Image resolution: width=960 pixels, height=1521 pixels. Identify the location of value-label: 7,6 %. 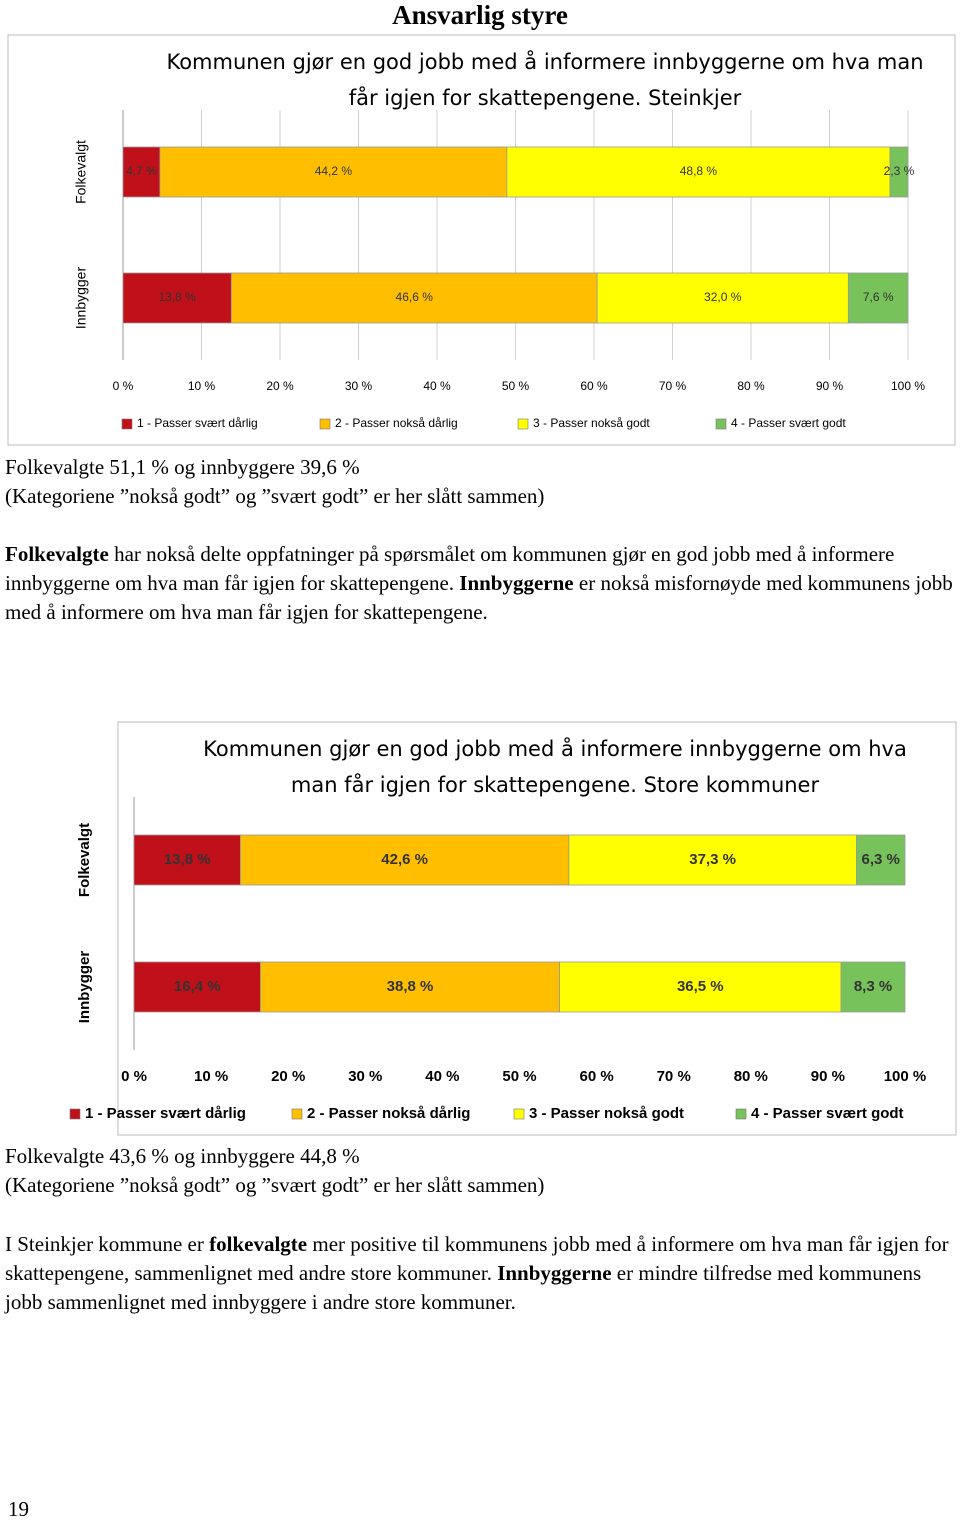
(878, 297).